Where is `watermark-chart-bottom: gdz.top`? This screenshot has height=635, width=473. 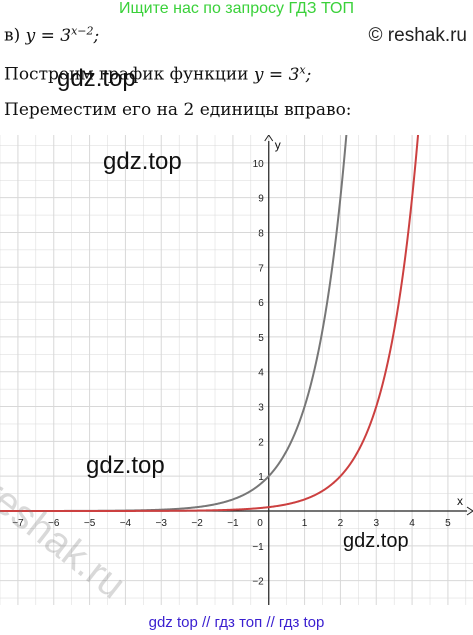
watermark-chart-bottom: gdz.top is located at coordinates (376, 541).